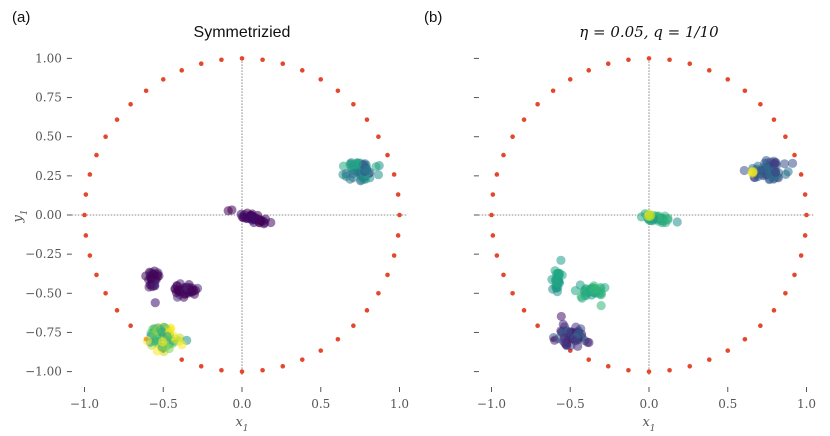 The height and width of the screenshot is (436, 830). I want to click on y-tick-label: −0.75, so click(43, 332).